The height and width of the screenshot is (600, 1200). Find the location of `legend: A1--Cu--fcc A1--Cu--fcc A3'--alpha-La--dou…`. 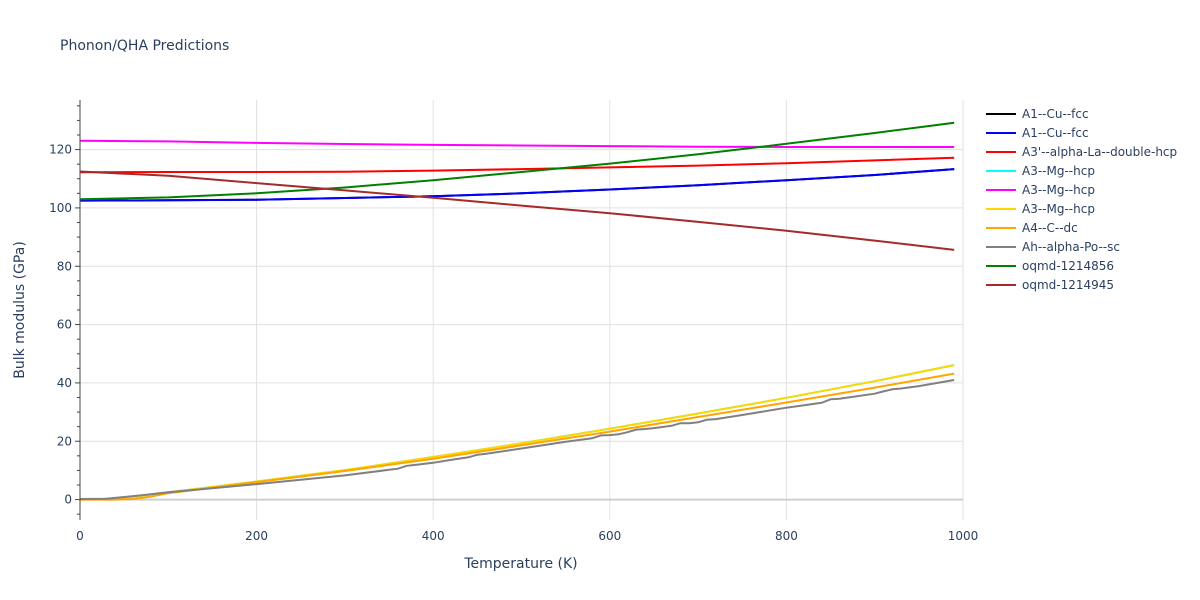

legend: A1--Cu--fcc A1--Cu--fcc A3'--alpha-La--dou… is located at coordinates (1081, 199).